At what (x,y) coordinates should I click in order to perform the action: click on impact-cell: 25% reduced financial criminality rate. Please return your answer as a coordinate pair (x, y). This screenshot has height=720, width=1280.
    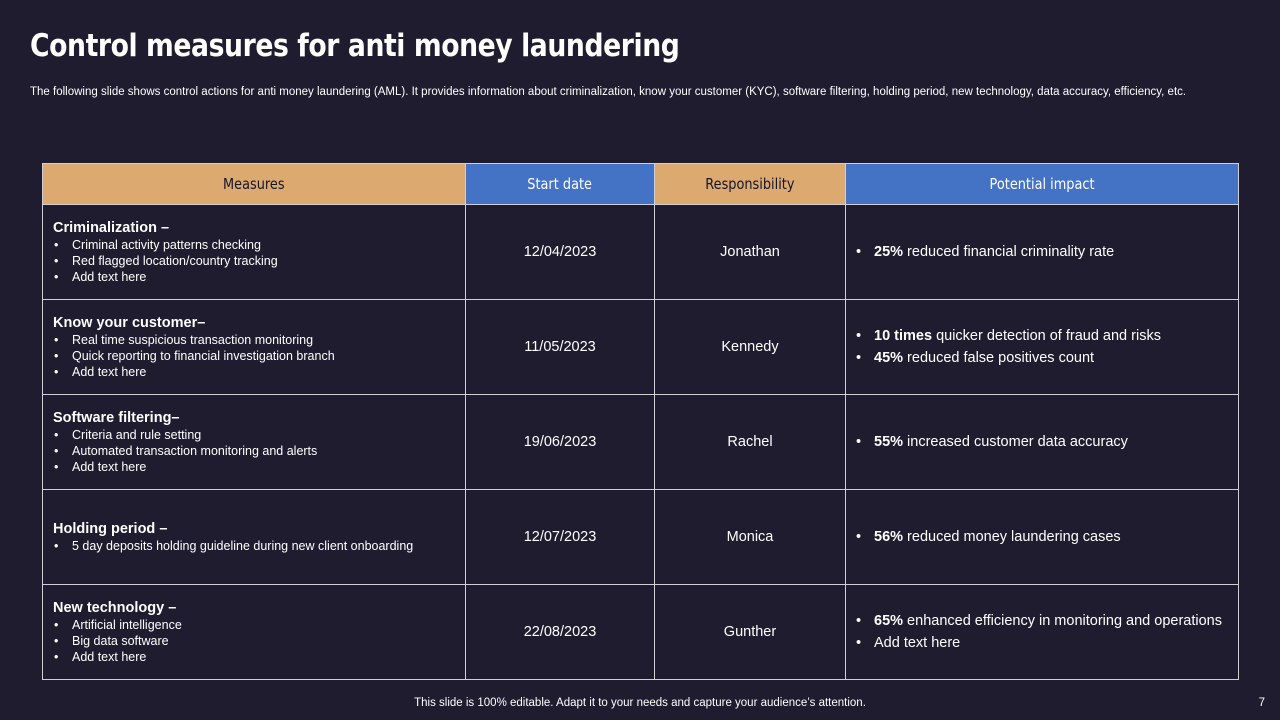
    Looking at the image, I should click on (1042, 252).